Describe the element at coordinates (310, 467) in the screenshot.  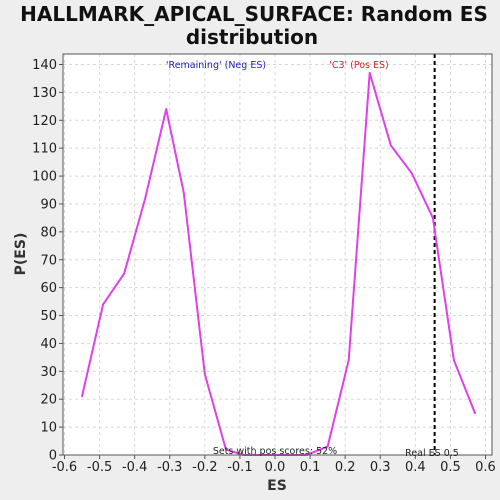
I see `x-tick-label: 0.1` at that location.